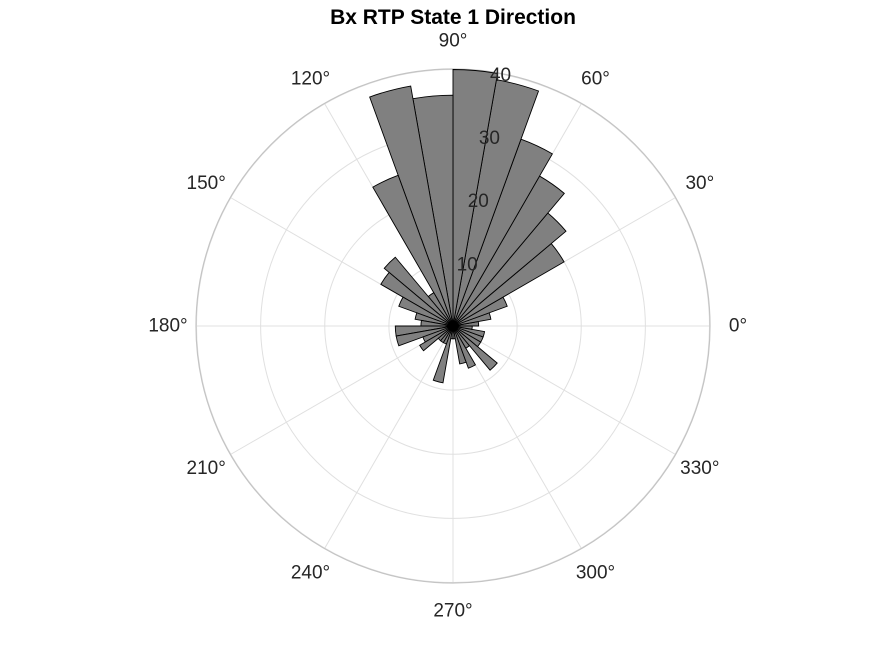  I want to click on histogram-bars, so click(468, 226).